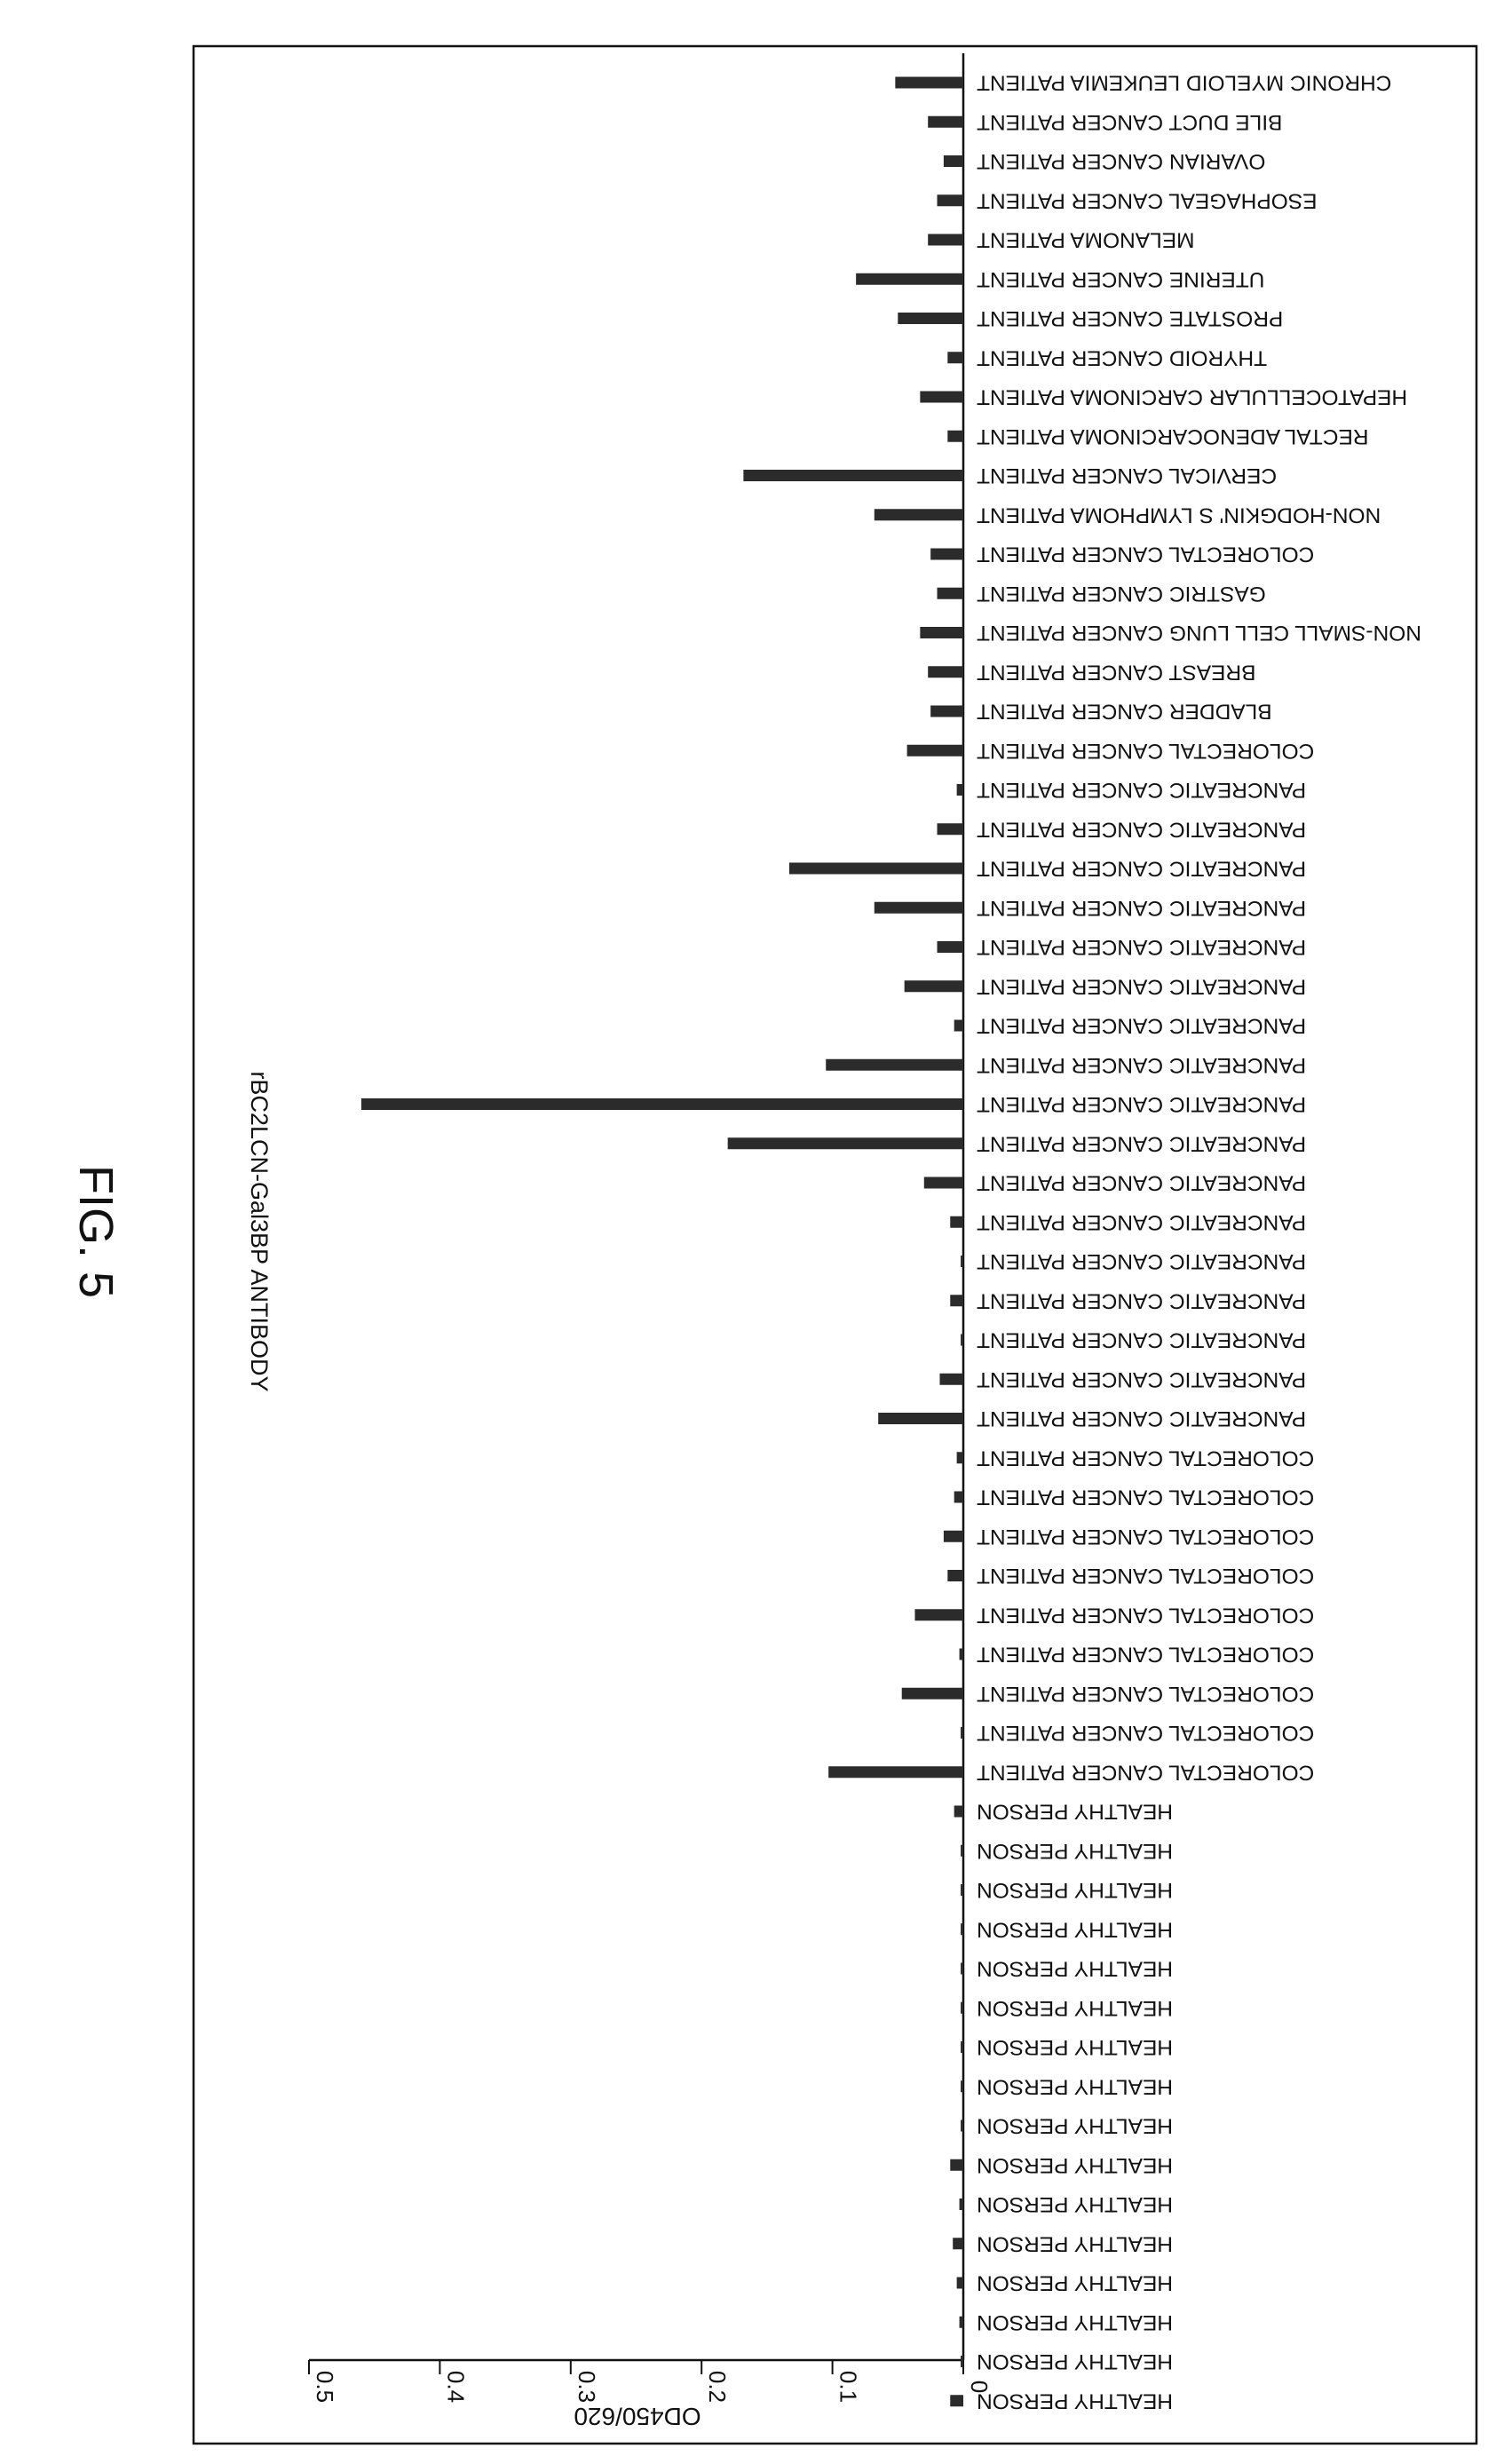 The width and height of the screenshot is (1496, 2464). I want to click on category-label: THYROID CANCER PATIENT, so click(1122, 357).